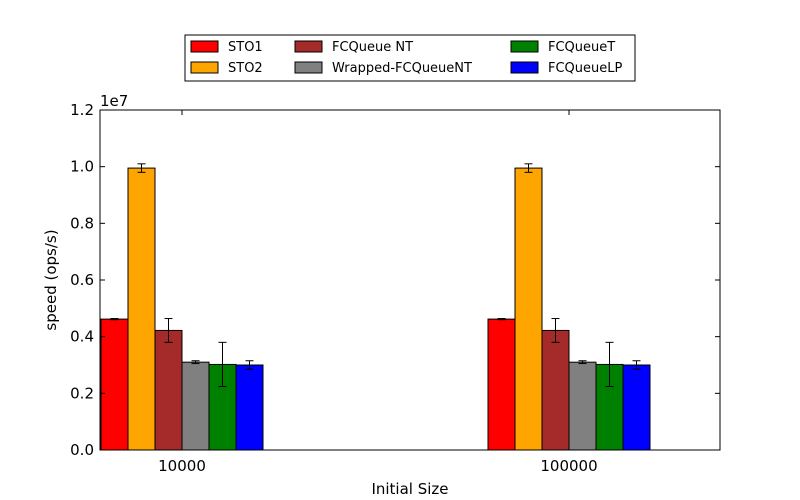 This screenshot has width=800, height=500. I want to click on legend-item-fcqueuelp: FCQueueLP, so click(566, 68).